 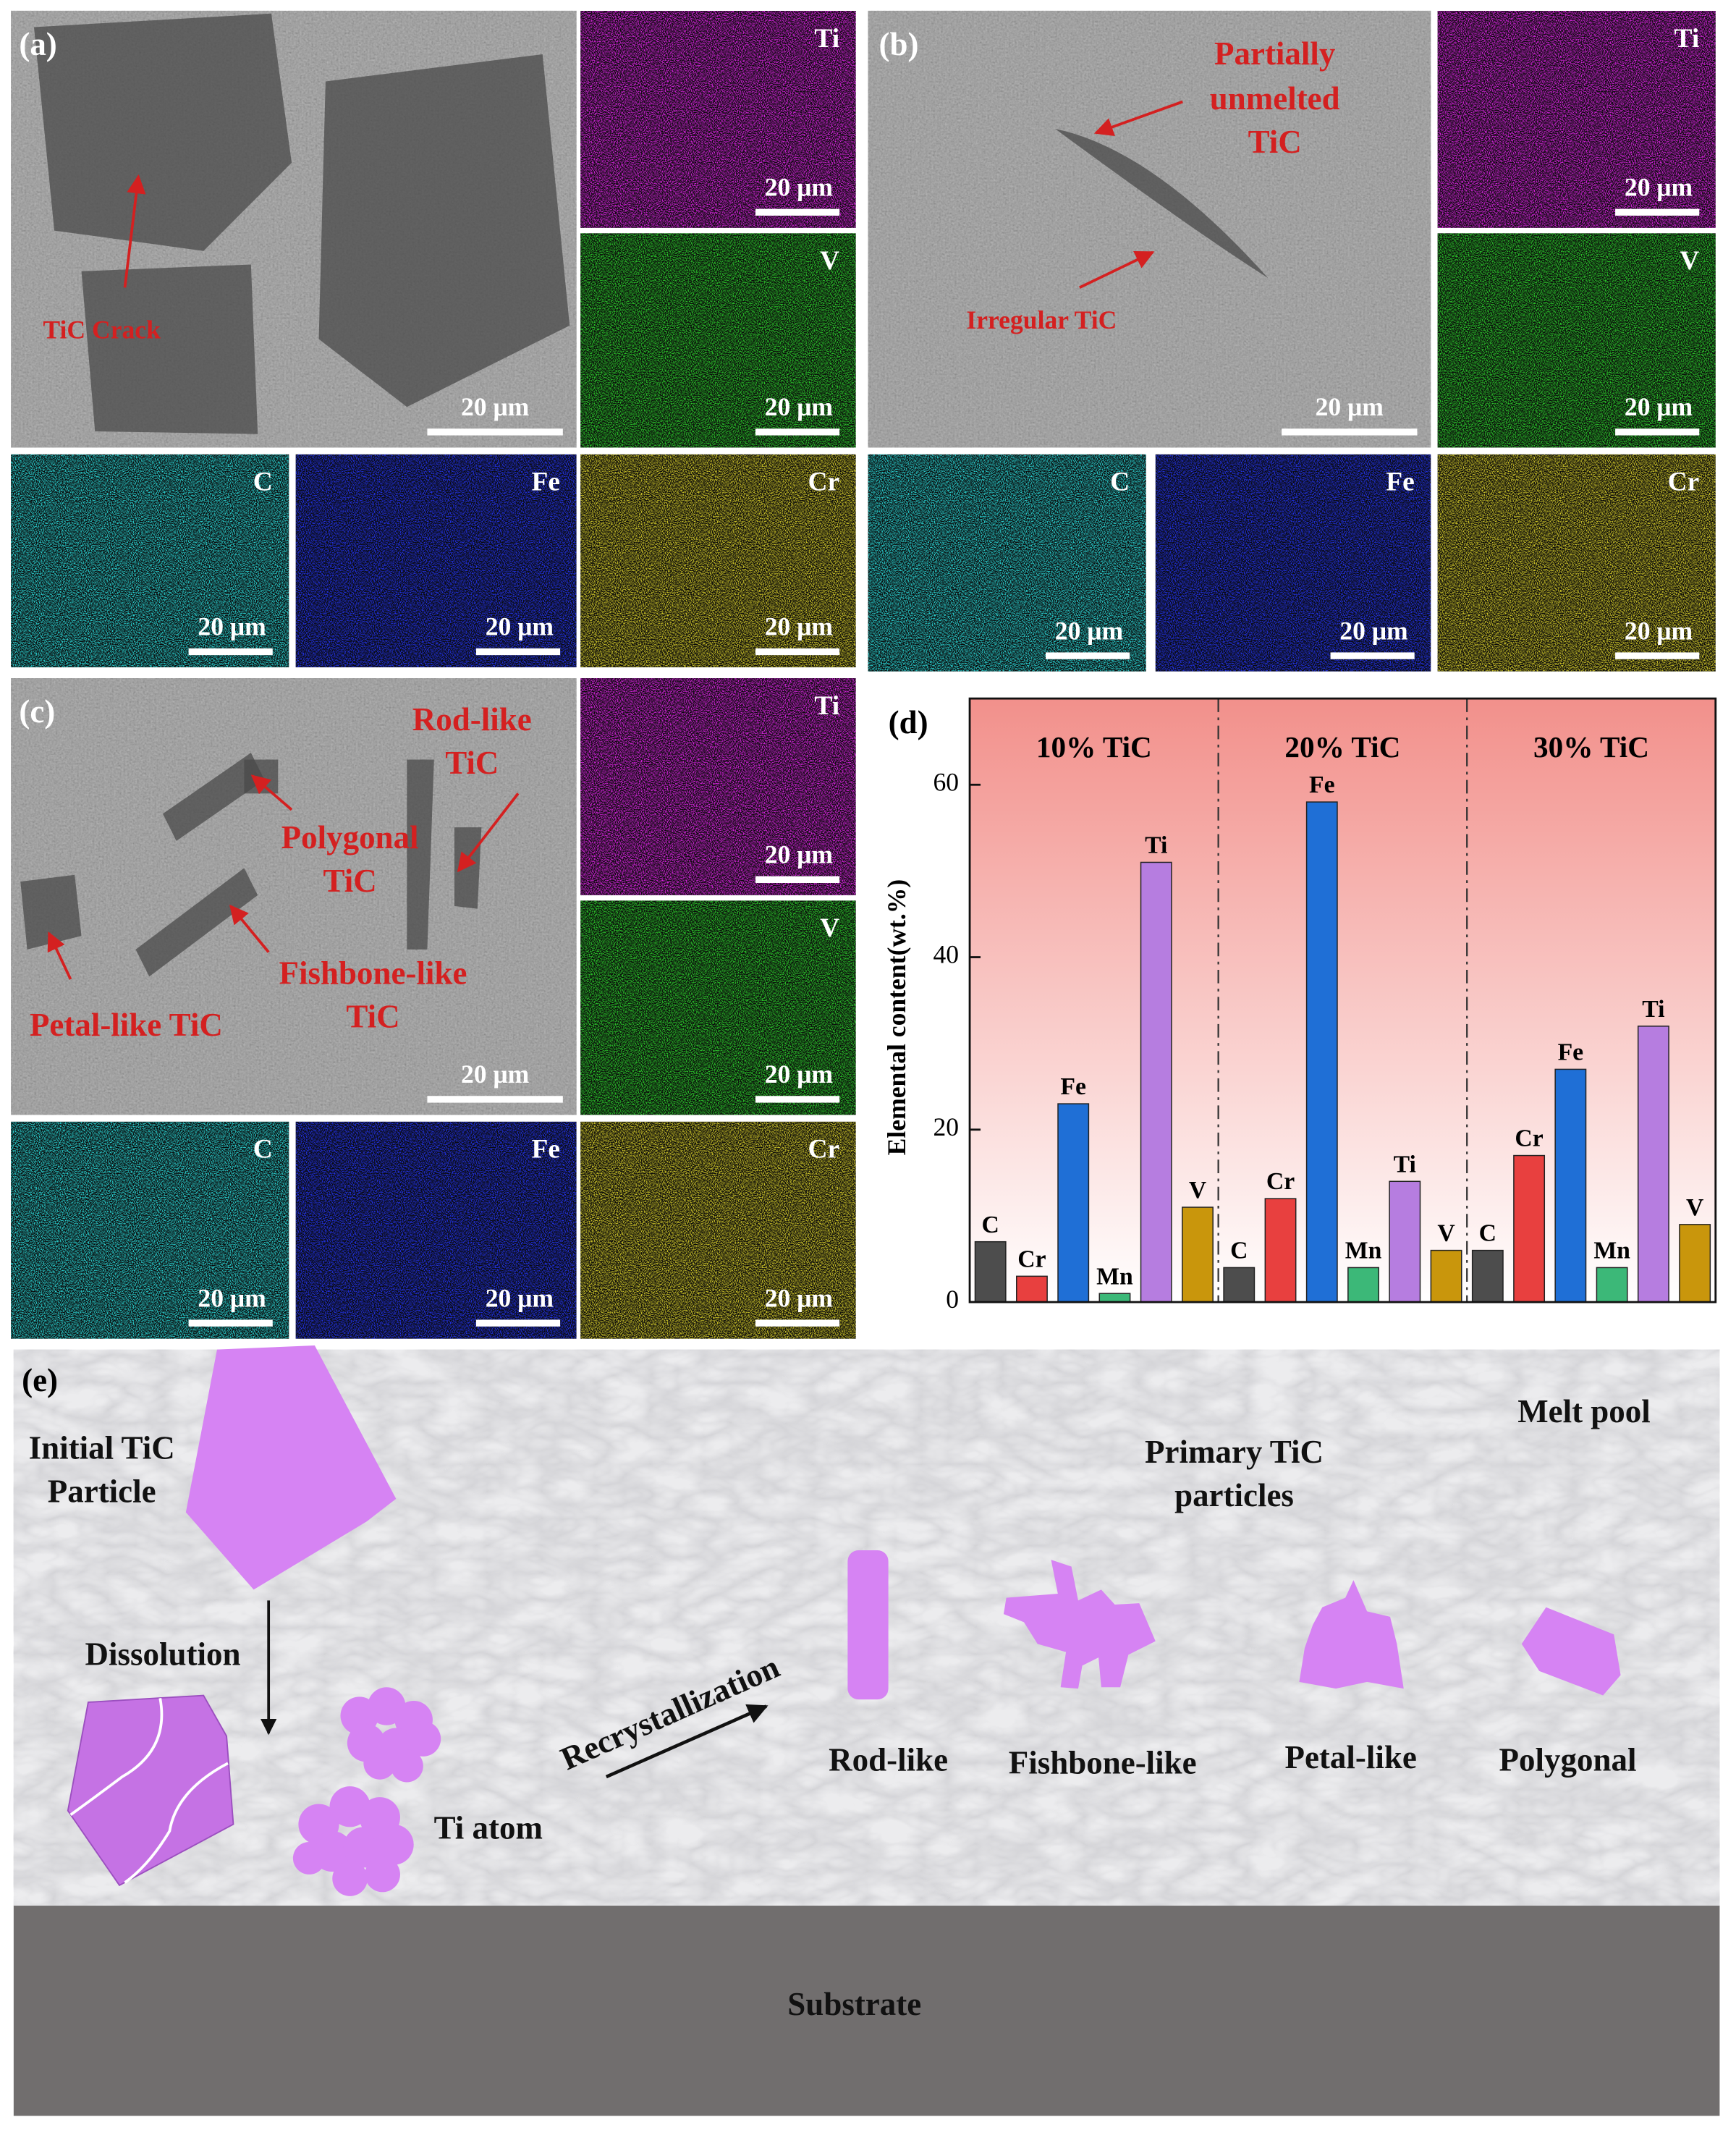 I want to click on label: Petal-like, so click(x=1351, y=1757).